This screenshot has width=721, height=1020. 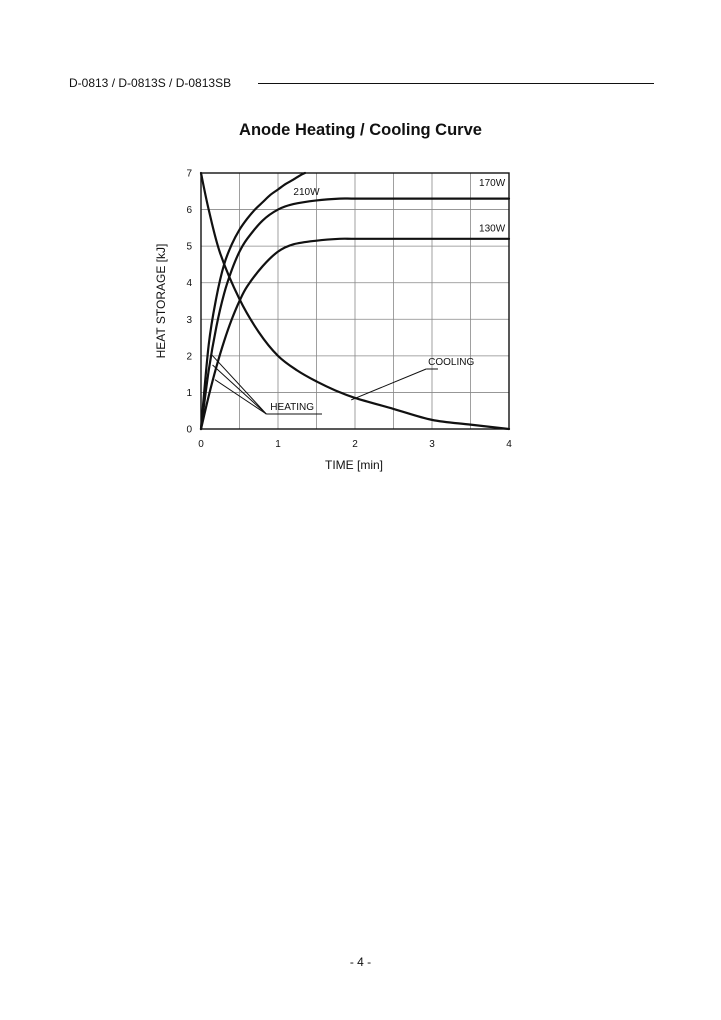 What do you see at coordinates (360, 130) in the screenshot?
I see `chart-title: Anode Heating / Cooling Curve` at bounding box center [360, 130].